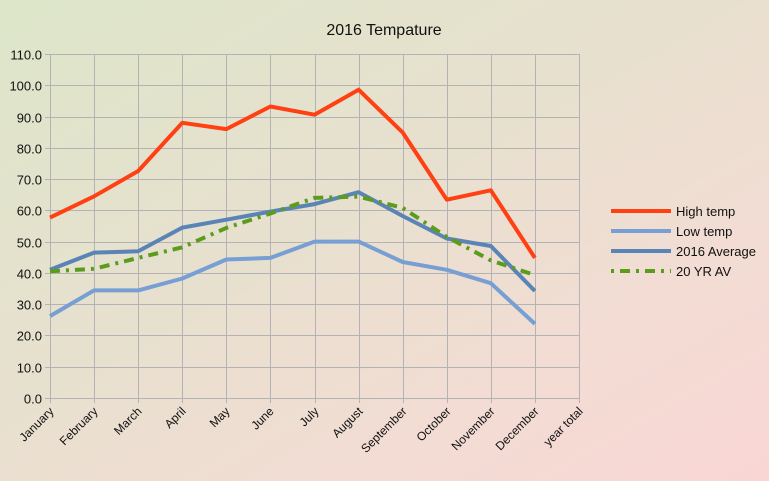 This screenshot has width=769, height=481. I want to click on legend-label: High temp, so click(705, 211).